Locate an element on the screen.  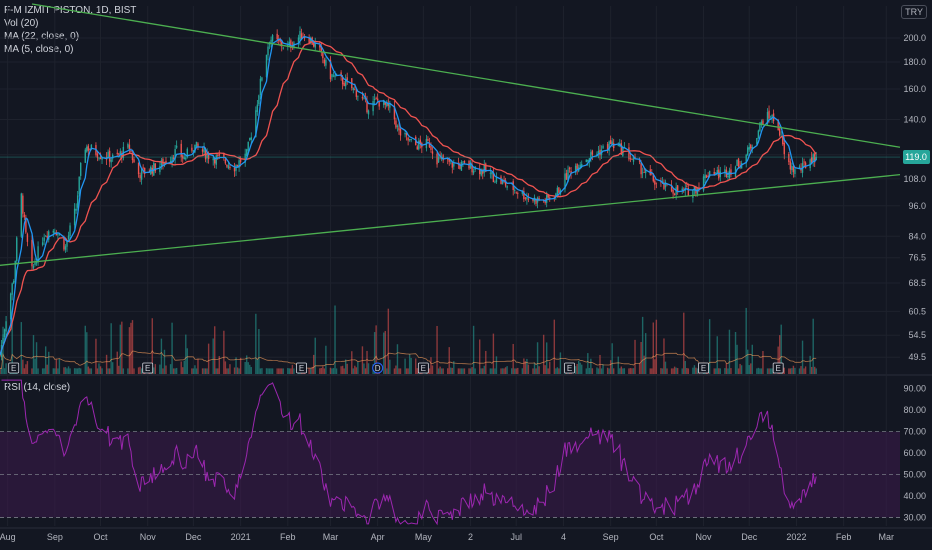
date-tick-label: Oct is located at coordinates (100, 537).